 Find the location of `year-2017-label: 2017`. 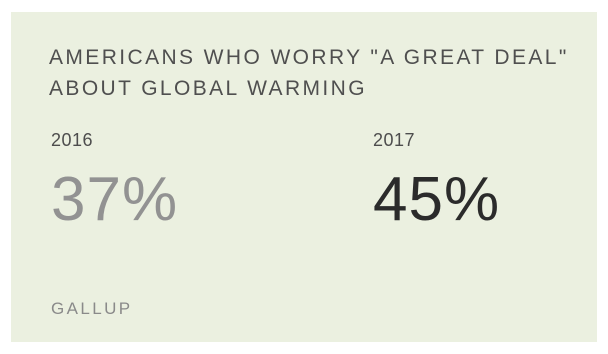

year-2017-label: 2017 is located at coordinates (394, 140).